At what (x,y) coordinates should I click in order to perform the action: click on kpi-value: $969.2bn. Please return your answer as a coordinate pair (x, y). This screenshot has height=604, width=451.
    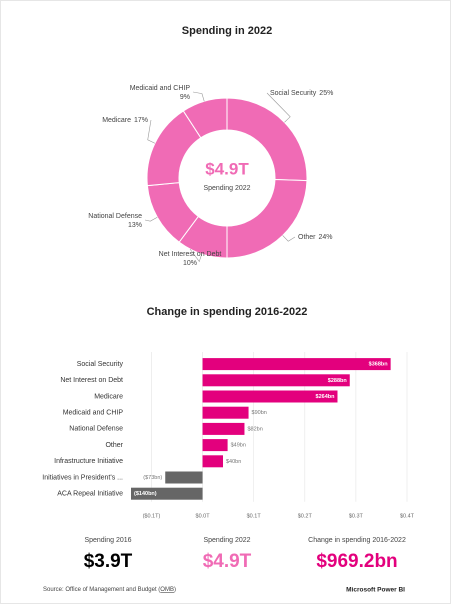
    Looking at the image, I should click on (356, 561).